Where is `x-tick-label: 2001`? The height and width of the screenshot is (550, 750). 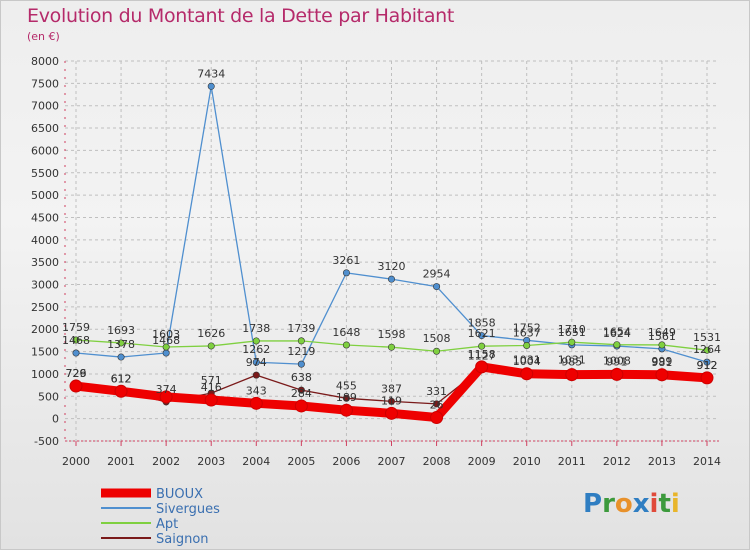 x-tick-label: 2001 is located at coordinates (121, 461).